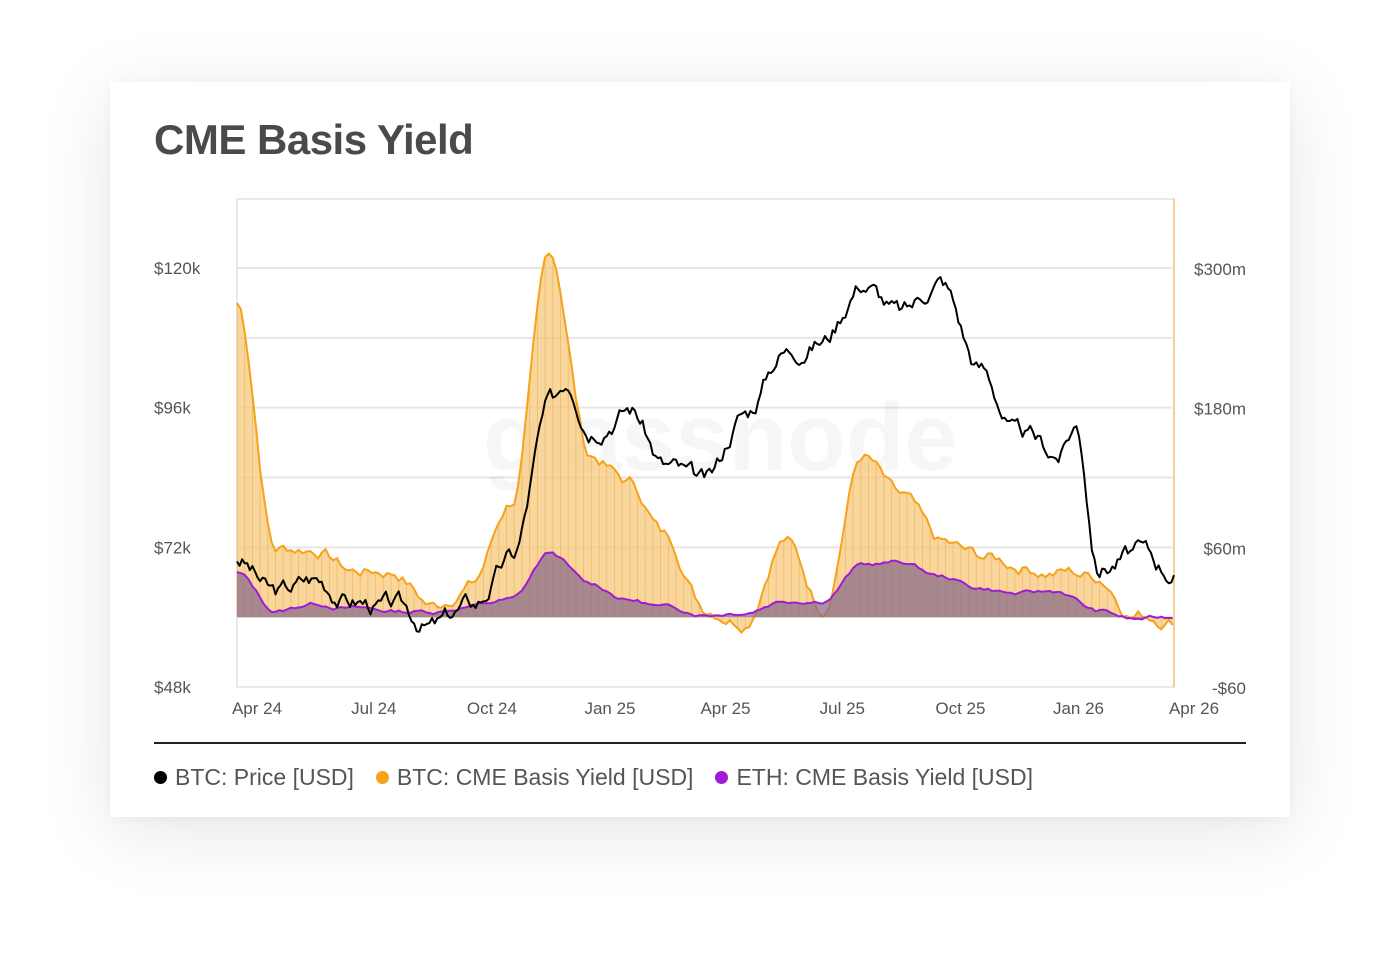 The width and height of the screenshot is (1400, 955). What do you see at coordinates (172, 687) in the screenshot?
I see `left-axis-tick-label: $48k` at bounding box center [172, 687].